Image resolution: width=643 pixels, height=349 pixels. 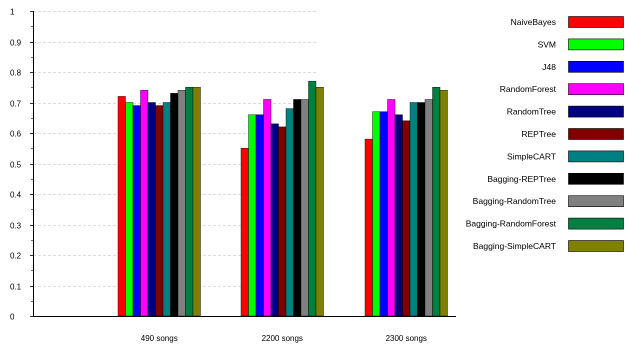 What do you see at coordinates (511, 224) in the screenshot?
I see `legend-label: Bagging-RandomForest` at bounding box center [511, 224].